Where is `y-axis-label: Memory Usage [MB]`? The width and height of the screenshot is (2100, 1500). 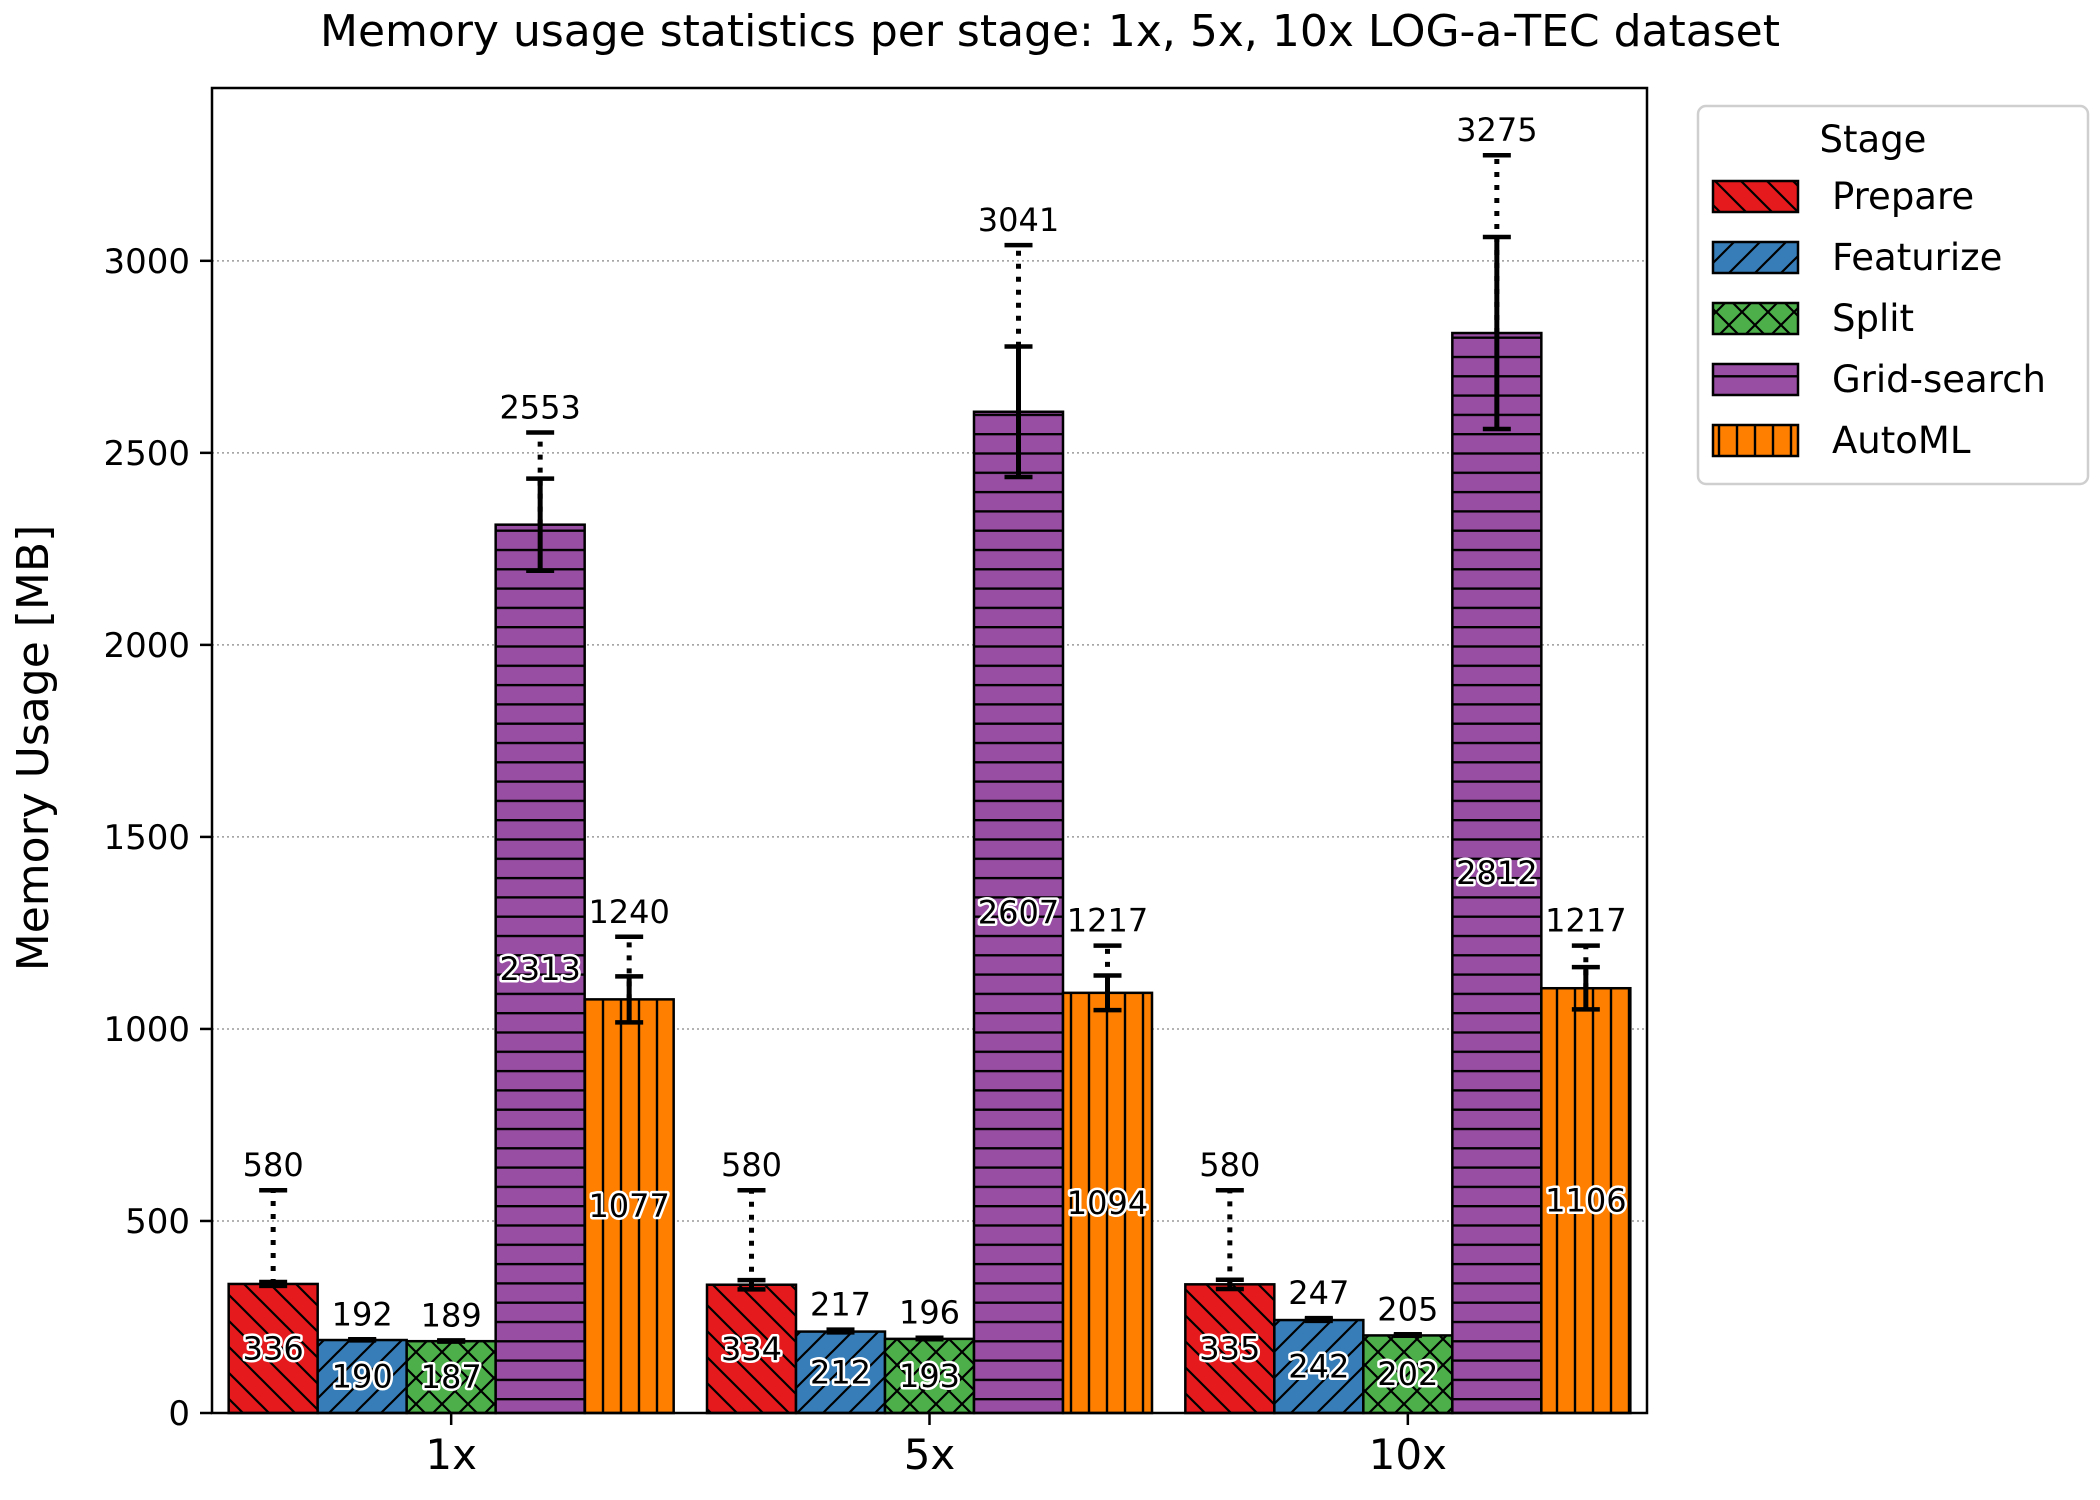
y-axis-label: Memory Usage [MB] is located at coordinates (33, 748).